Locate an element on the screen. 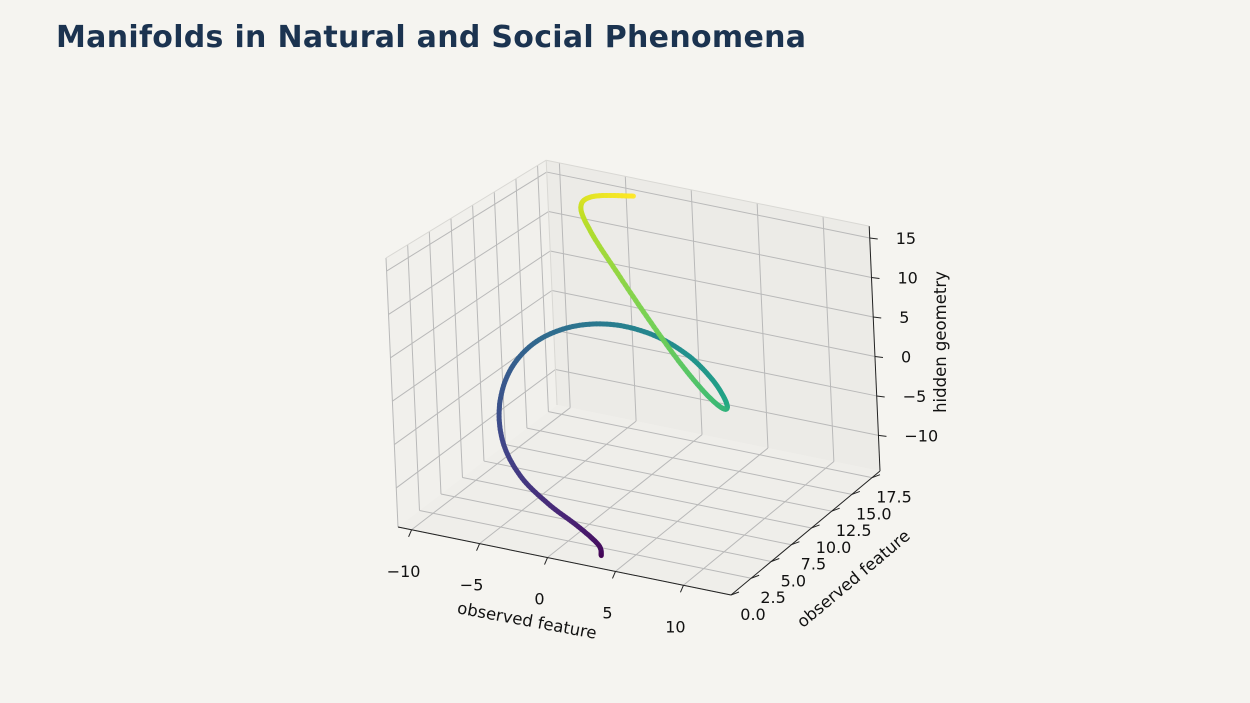 The height and width of the screenshot is (703, 1250). z-axis-tick-label: 5 is located at coordinates (904, 317).